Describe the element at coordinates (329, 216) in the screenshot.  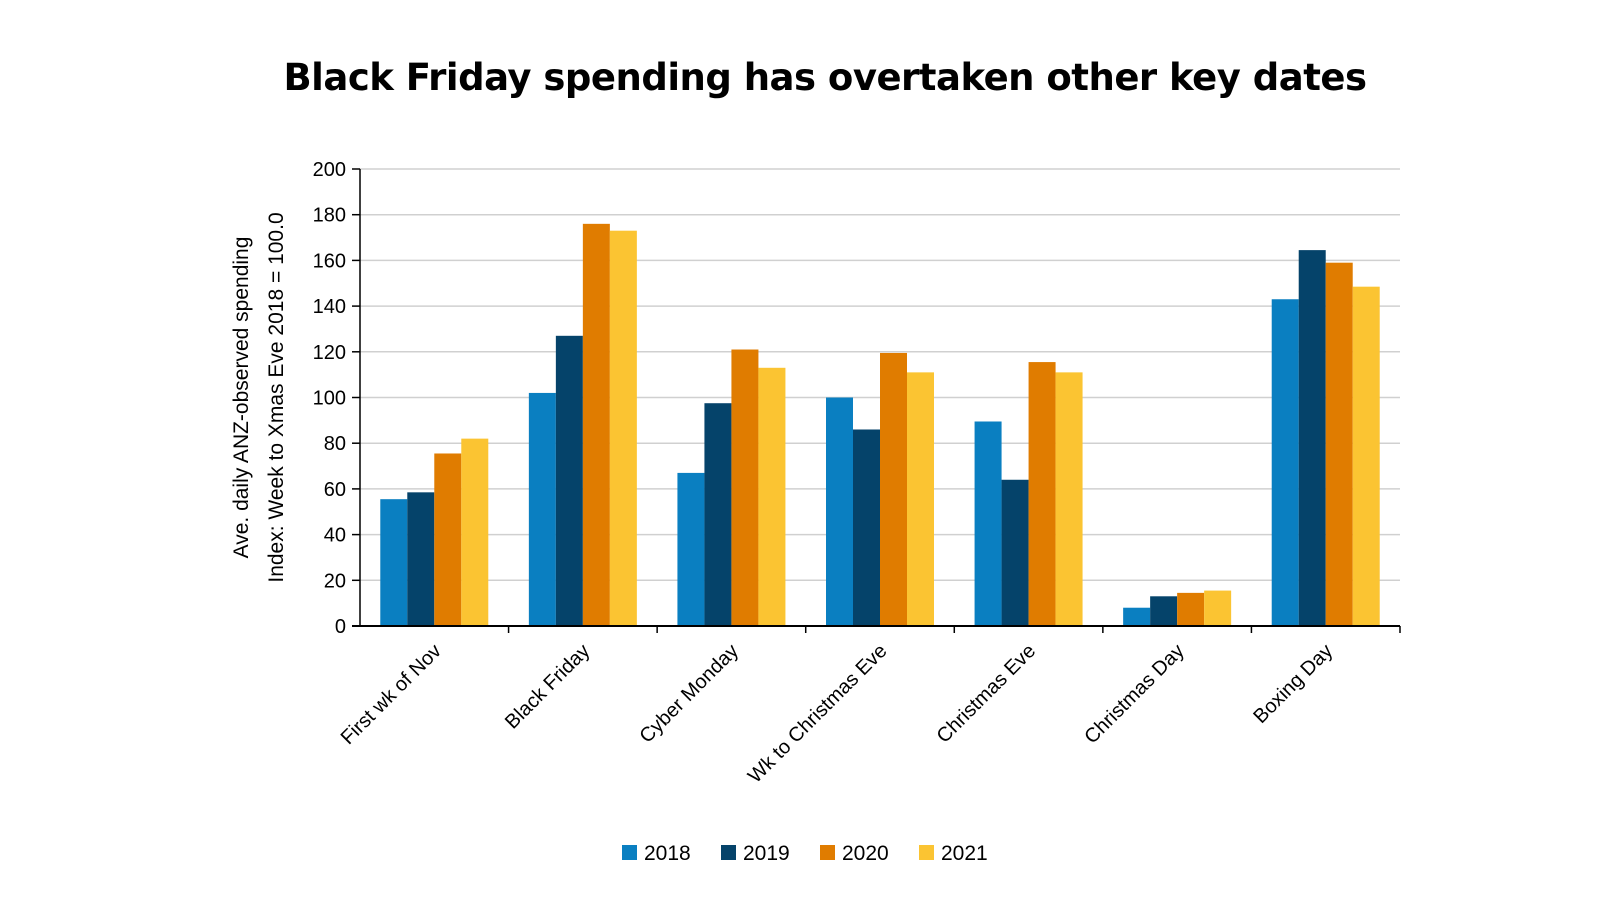
I see `y-tick-label: 180` at that location.